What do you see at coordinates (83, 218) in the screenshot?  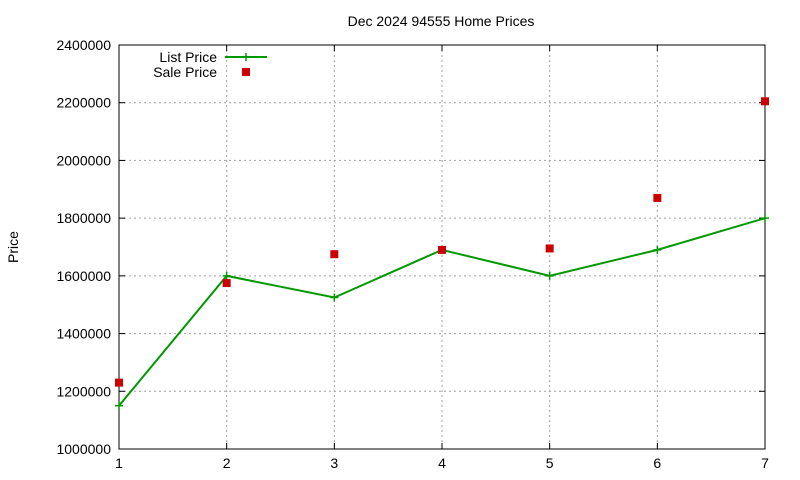 I see `y-tick-label: 1800000` at bounding box center [83, 218].